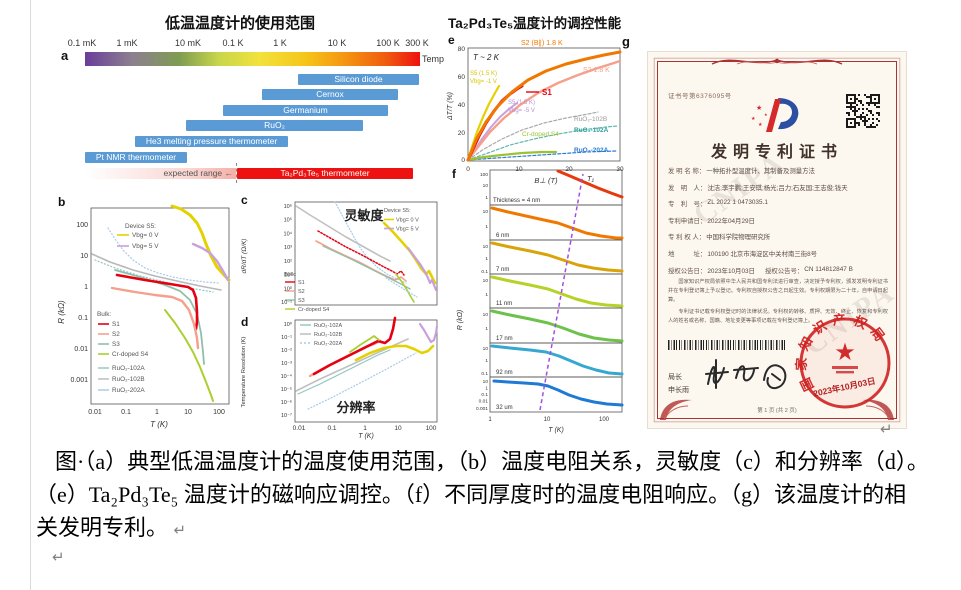 The width and height of the screenshot is (961, 590). What do you see at coordinates (61, 202) in the screenshot?
I see `svg-text: b` at bounding box center [61, 202].